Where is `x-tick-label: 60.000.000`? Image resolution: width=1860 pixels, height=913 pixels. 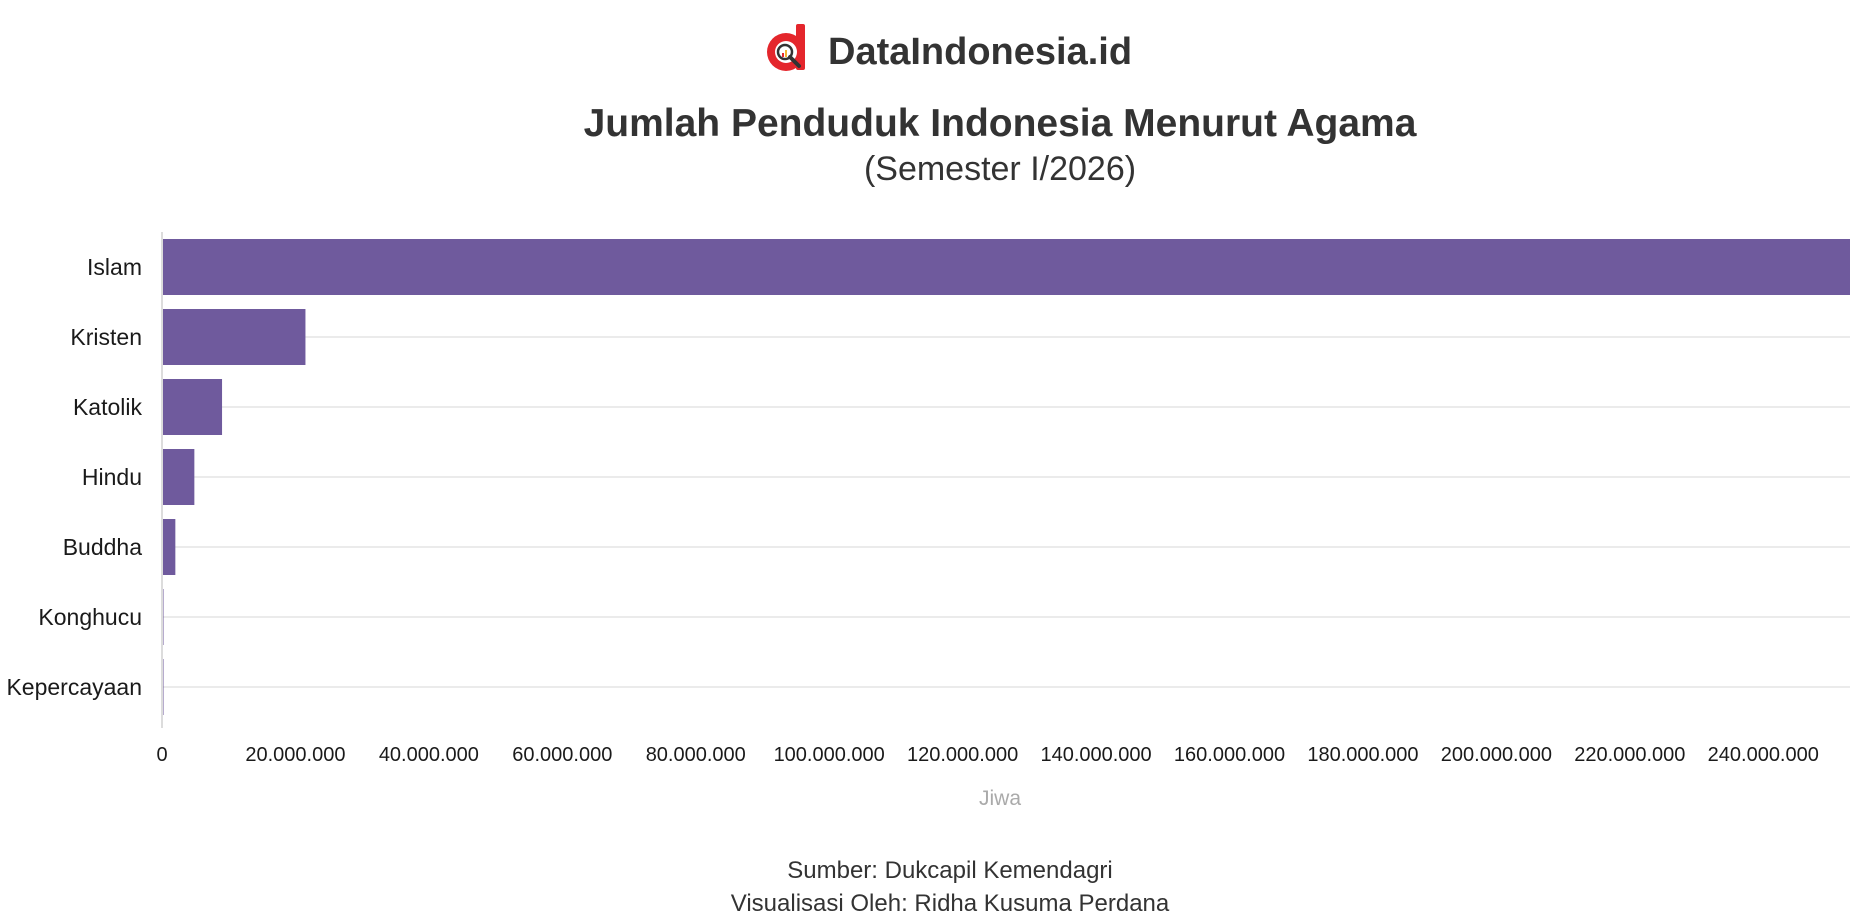 x-tick-label: 60.000.000 is located at coordinates (562, 755).